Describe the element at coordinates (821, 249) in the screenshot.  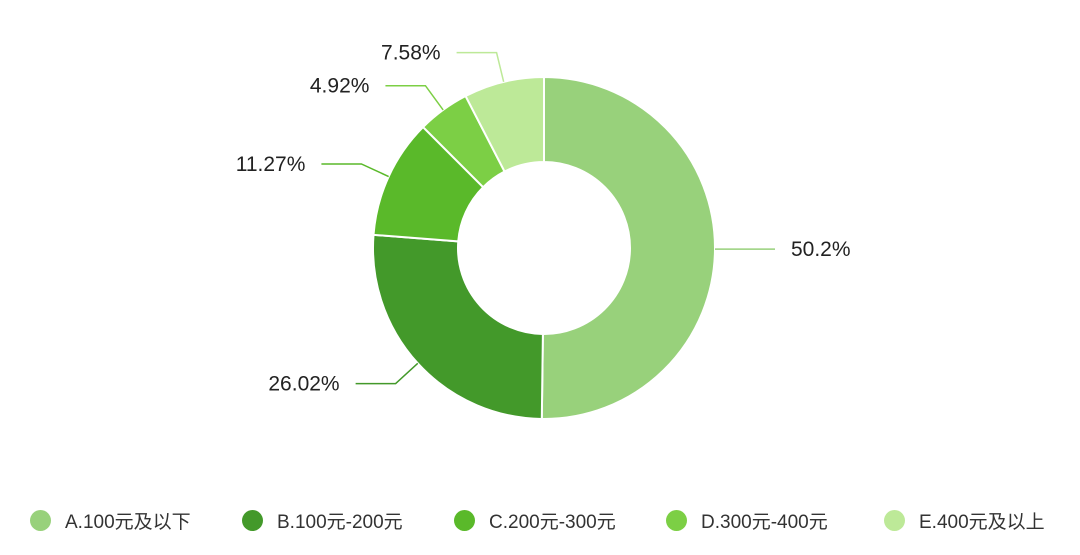
I see `data-label: 50.2%` at that location.